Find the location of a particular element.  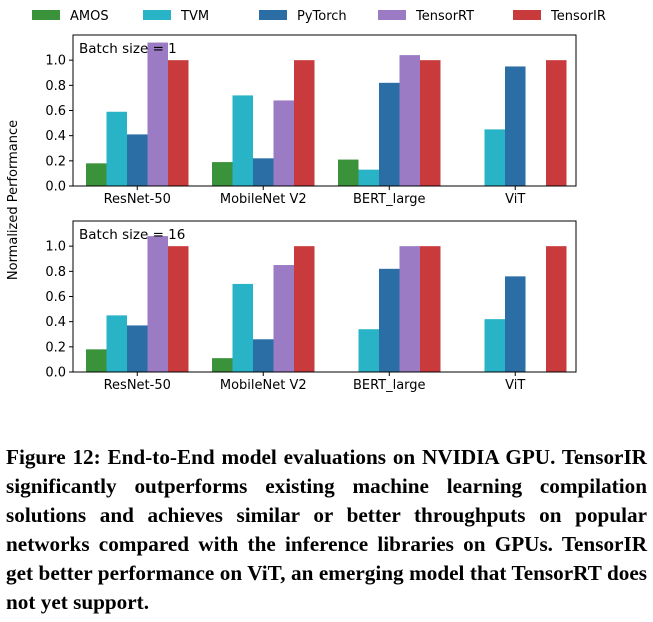

legend-label-tvm: TVM is located at coordinates (194, 16).